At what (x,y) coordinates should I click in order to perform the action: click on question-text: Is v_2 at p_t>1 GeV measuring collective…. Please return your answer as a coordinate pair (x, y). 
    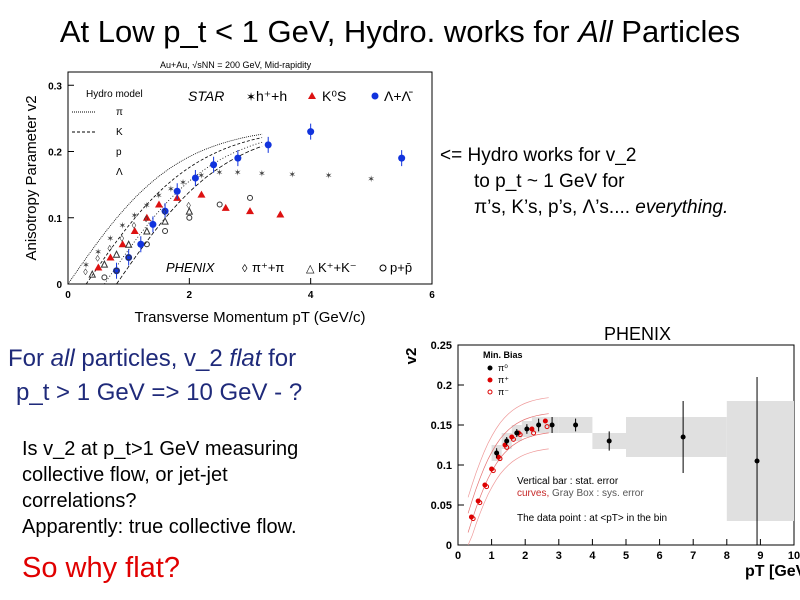
    Looking at the image, I should click on (160, 488).